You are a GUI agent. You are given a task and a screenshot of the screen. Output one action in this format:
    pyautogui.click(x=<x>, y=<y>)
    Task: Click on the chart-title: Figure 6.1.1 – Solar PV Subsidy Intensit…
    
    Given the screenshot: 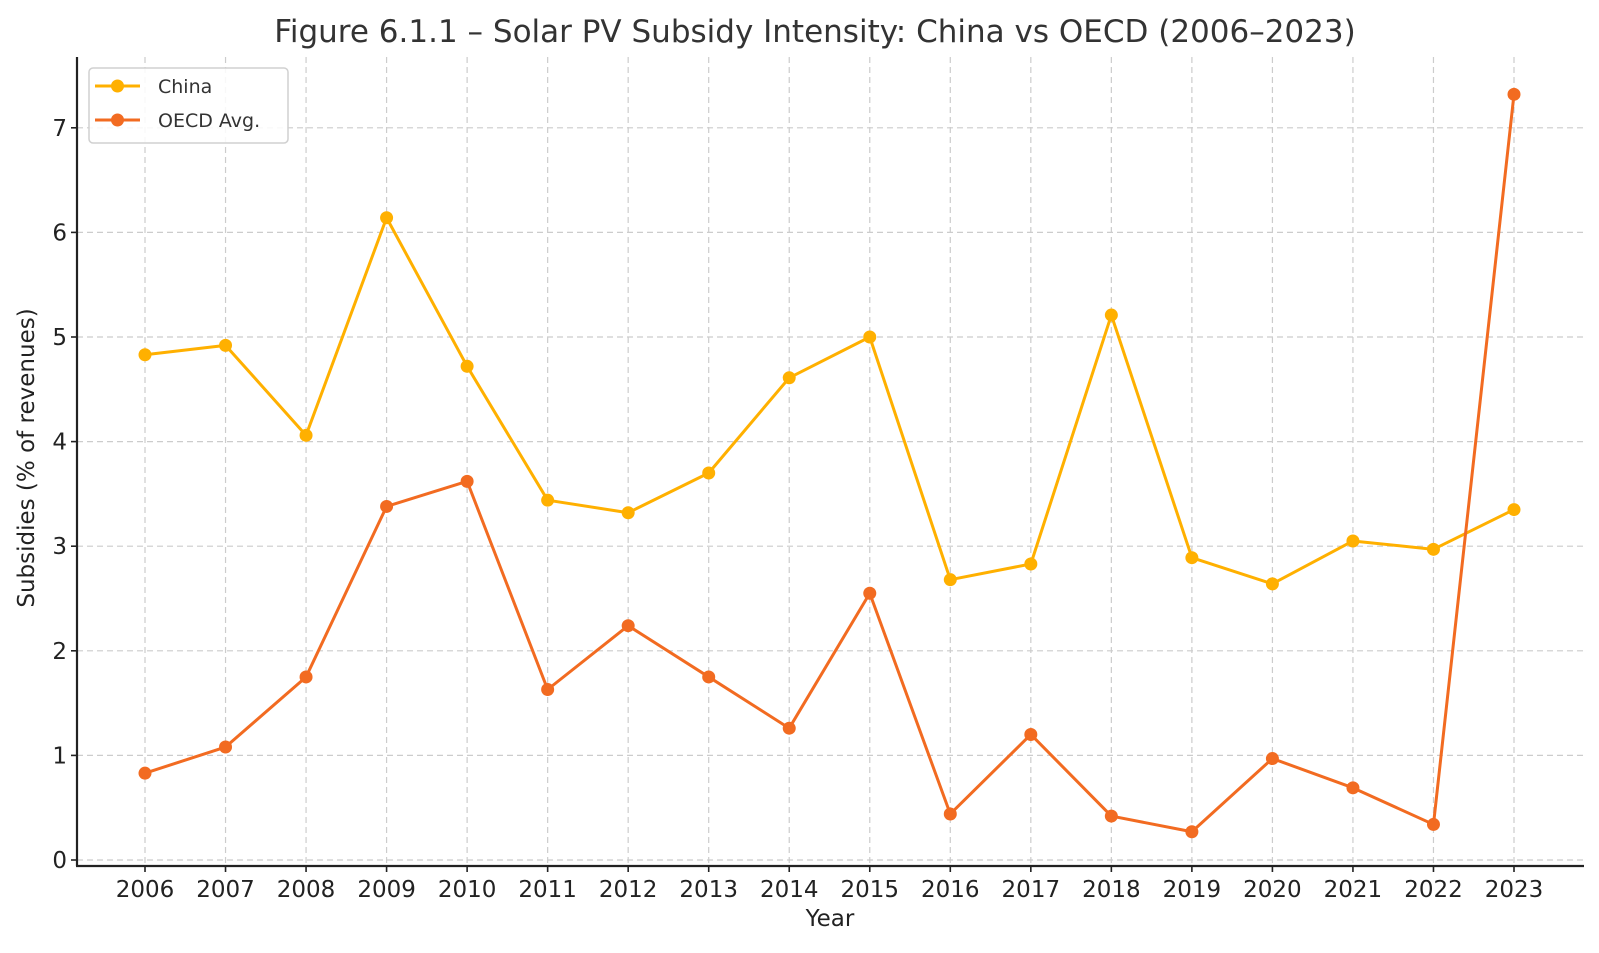 What is the action you would take?
    pyautogui.click(x=814, y=32)
    